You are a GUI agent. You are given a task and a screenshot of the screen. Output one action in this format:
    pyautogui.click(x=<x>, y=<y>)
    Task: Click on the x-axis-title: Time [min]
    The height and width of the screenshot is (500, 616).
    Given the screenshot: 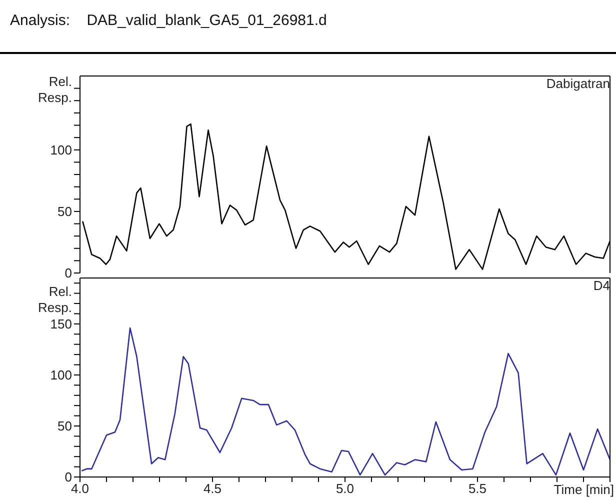 What is the action you would take?
    pyautogui.click(x=584, y=489)
    